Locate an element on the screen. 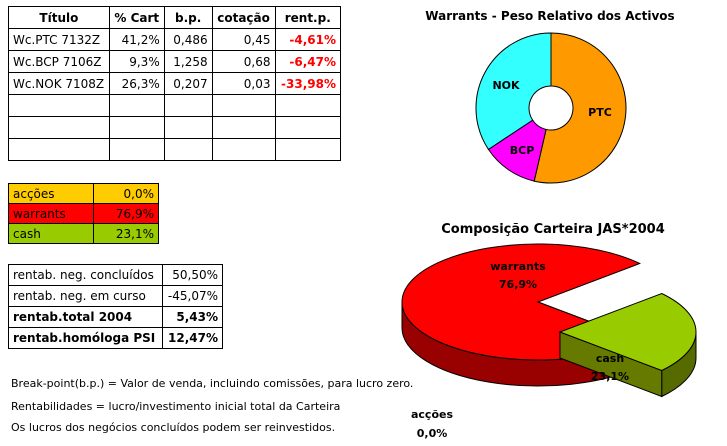 Image resolution: width=727 pixels, height=446 pixels. table-row: Wc.PTC 7132Z 41,2% 0,486 0,45 -4,61% is located at coordinates (174, 39).